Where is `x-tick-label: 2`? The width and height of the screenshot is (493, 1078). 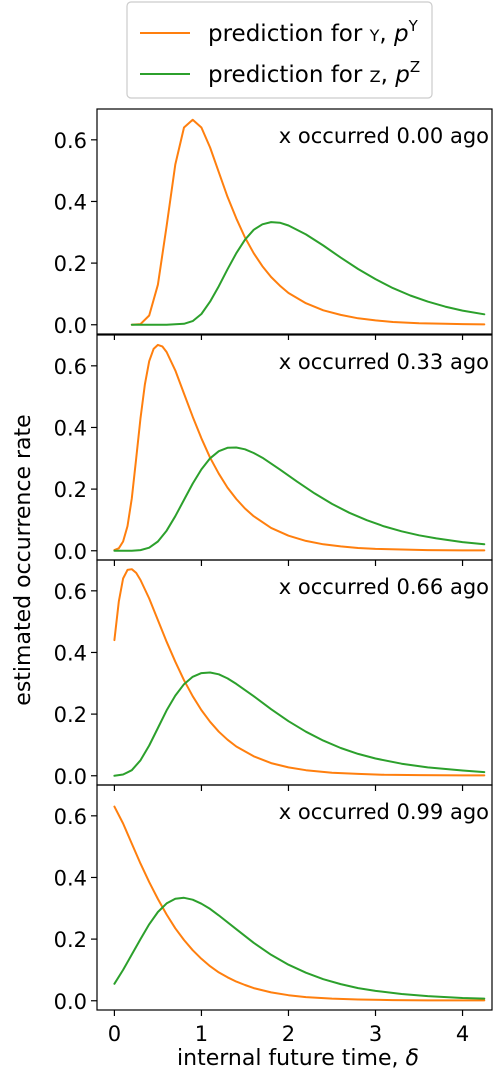
x-tick-label: 2 is located at coordinates (288, 1034).